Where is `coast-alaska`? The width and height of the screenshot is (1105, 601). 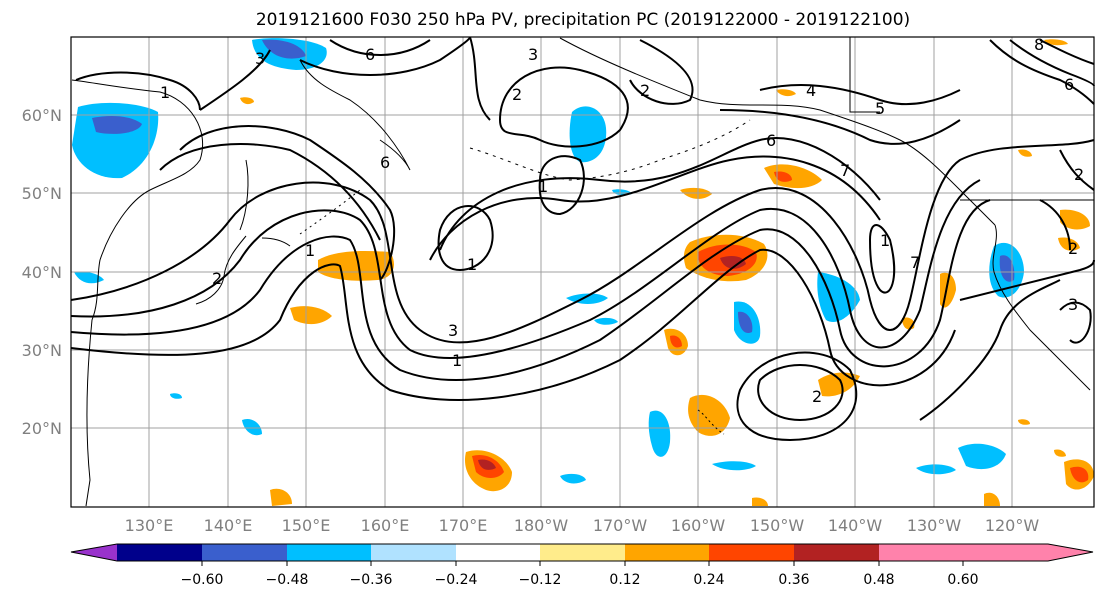
coast-alaska is located at coordinates (777, 131).